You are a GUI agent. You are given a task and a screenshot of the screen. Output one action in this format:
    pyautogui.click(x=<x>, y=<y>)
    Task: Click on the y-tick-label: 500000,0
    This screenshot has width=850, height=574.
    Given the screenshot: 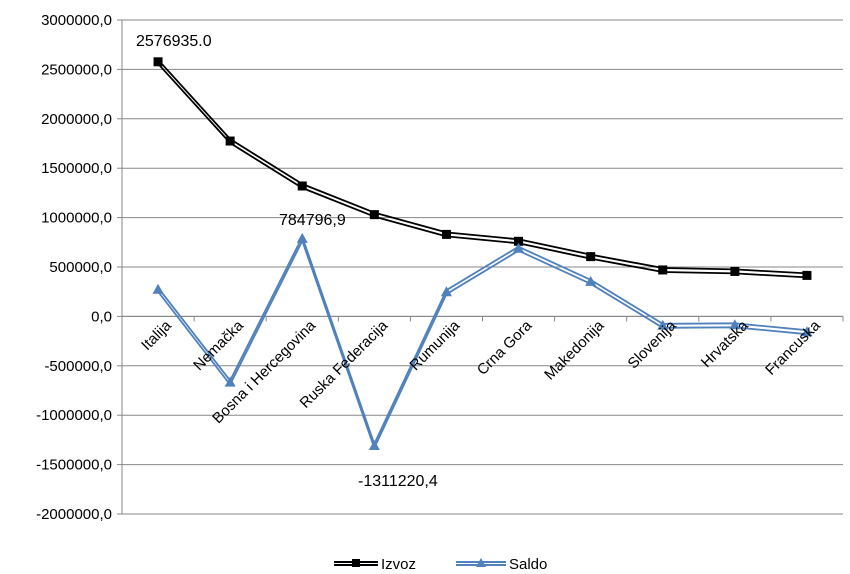 What is the action you would take?
    pyautogui.click(x=80, y=267)
    